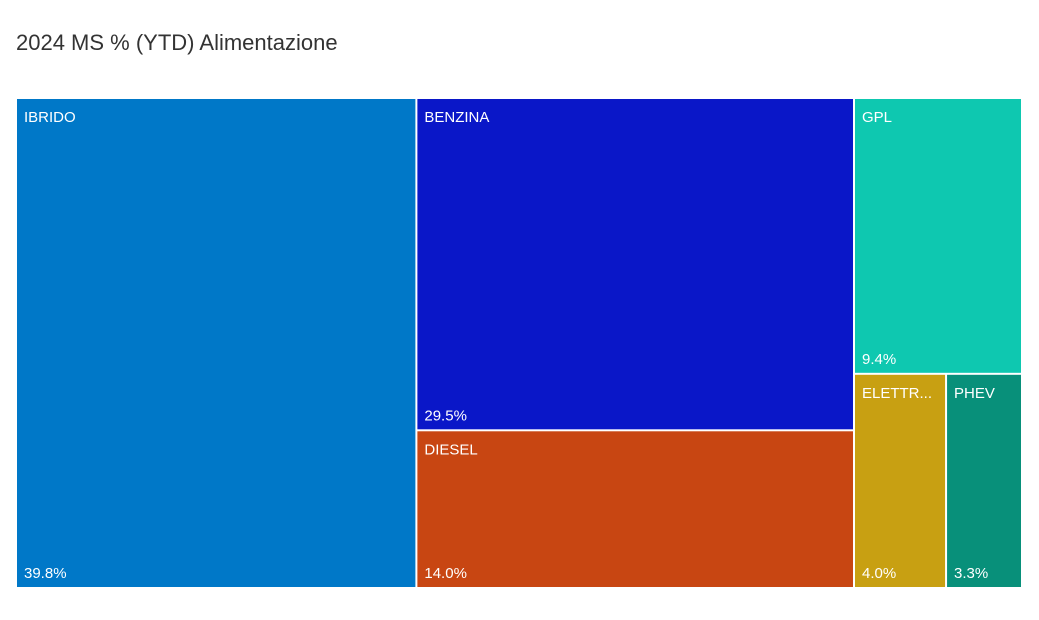  Describe the element at coordinates (879, 573) in the screenshot. I see `tile-value: 4.0%` at that location.